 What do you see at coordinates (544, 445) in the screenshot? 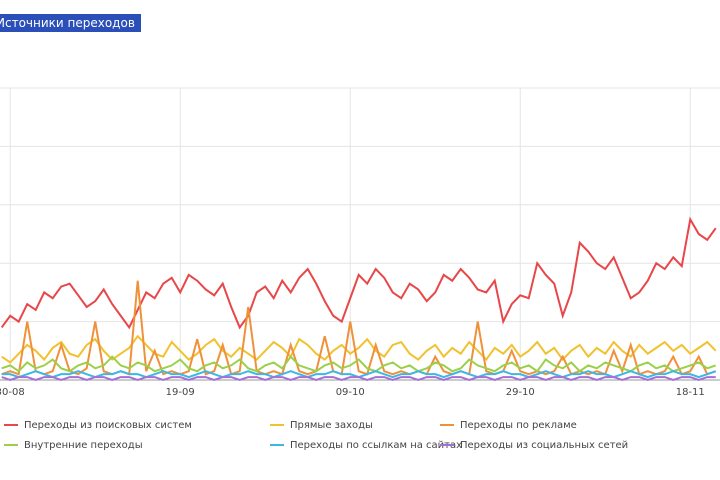
I see `legend-label: Переходы из социальных сетей` at bounding box center [544, 445].